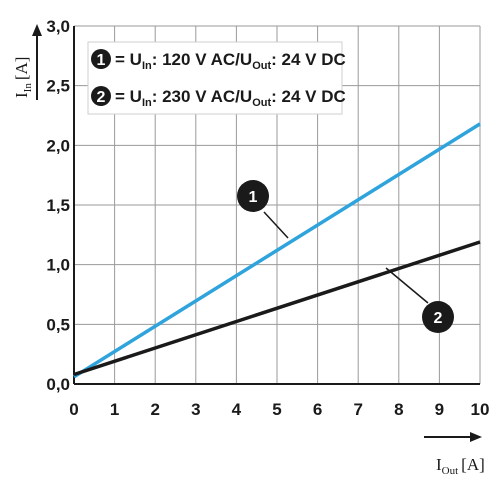 The width and height of the screenshot is (500, 500). Describe the element at coordinates (114, 409) in the screenshot. I see `x-tick-label: 1` at that location.